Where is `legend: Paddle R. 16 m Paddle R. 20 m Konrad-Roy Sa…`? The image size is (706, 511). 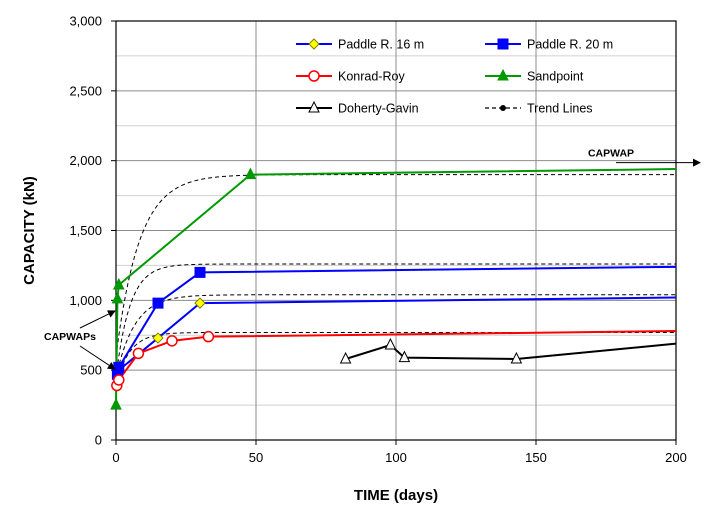
legend: Paddle R. 16 m Paddle R. 20 m Konrad-Roy Sa… is located at coordinates (454, 77).